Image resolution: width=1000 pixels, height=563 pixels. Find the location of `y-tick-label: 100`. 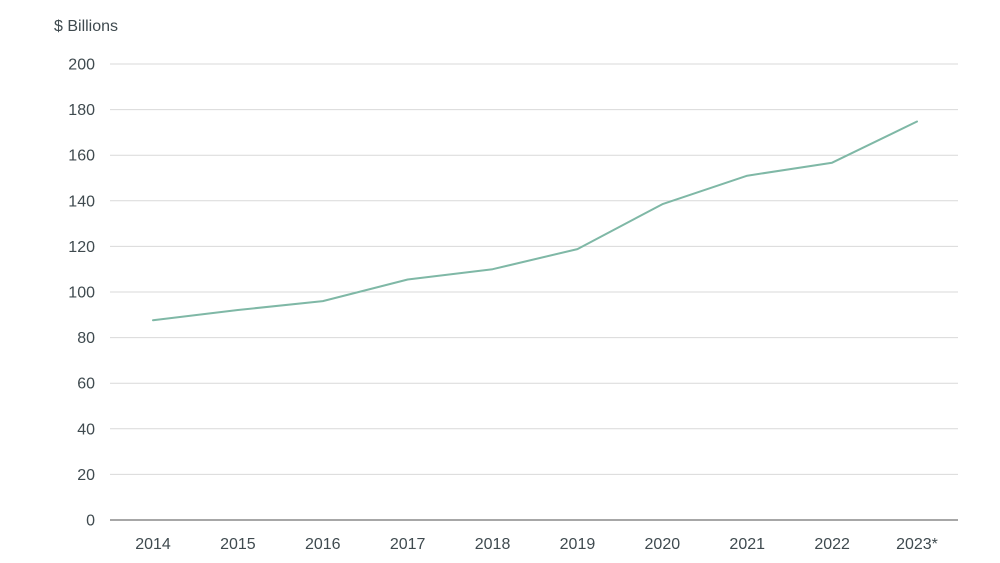

y-tick-label: 100 is located at coordinates (81, 293).